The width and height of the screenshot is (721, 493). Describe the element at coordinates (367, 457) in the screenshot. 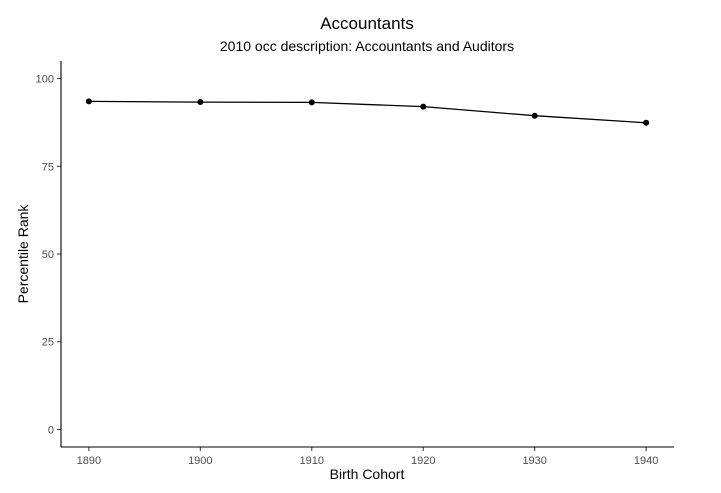

I see `x-axis-ticks: 1890 1900 1910 1920 1930 1940` at that location.